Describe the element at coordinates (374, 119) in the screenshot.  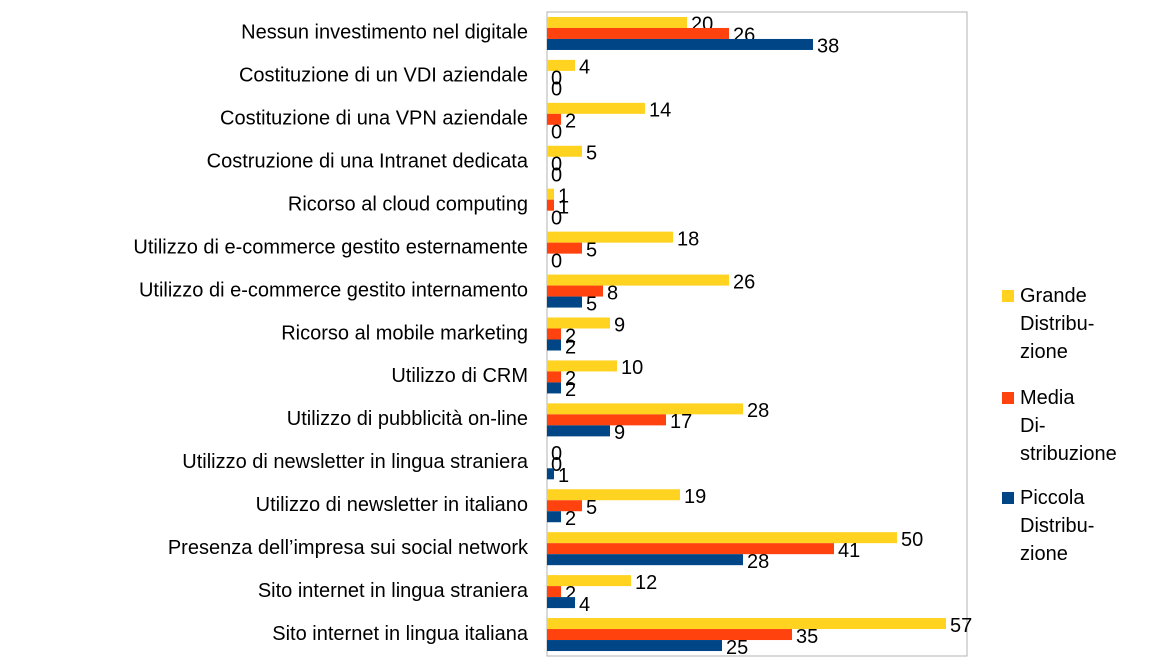
I see `y-tick-label: Costituzione di una VPN aziendale` at that location.